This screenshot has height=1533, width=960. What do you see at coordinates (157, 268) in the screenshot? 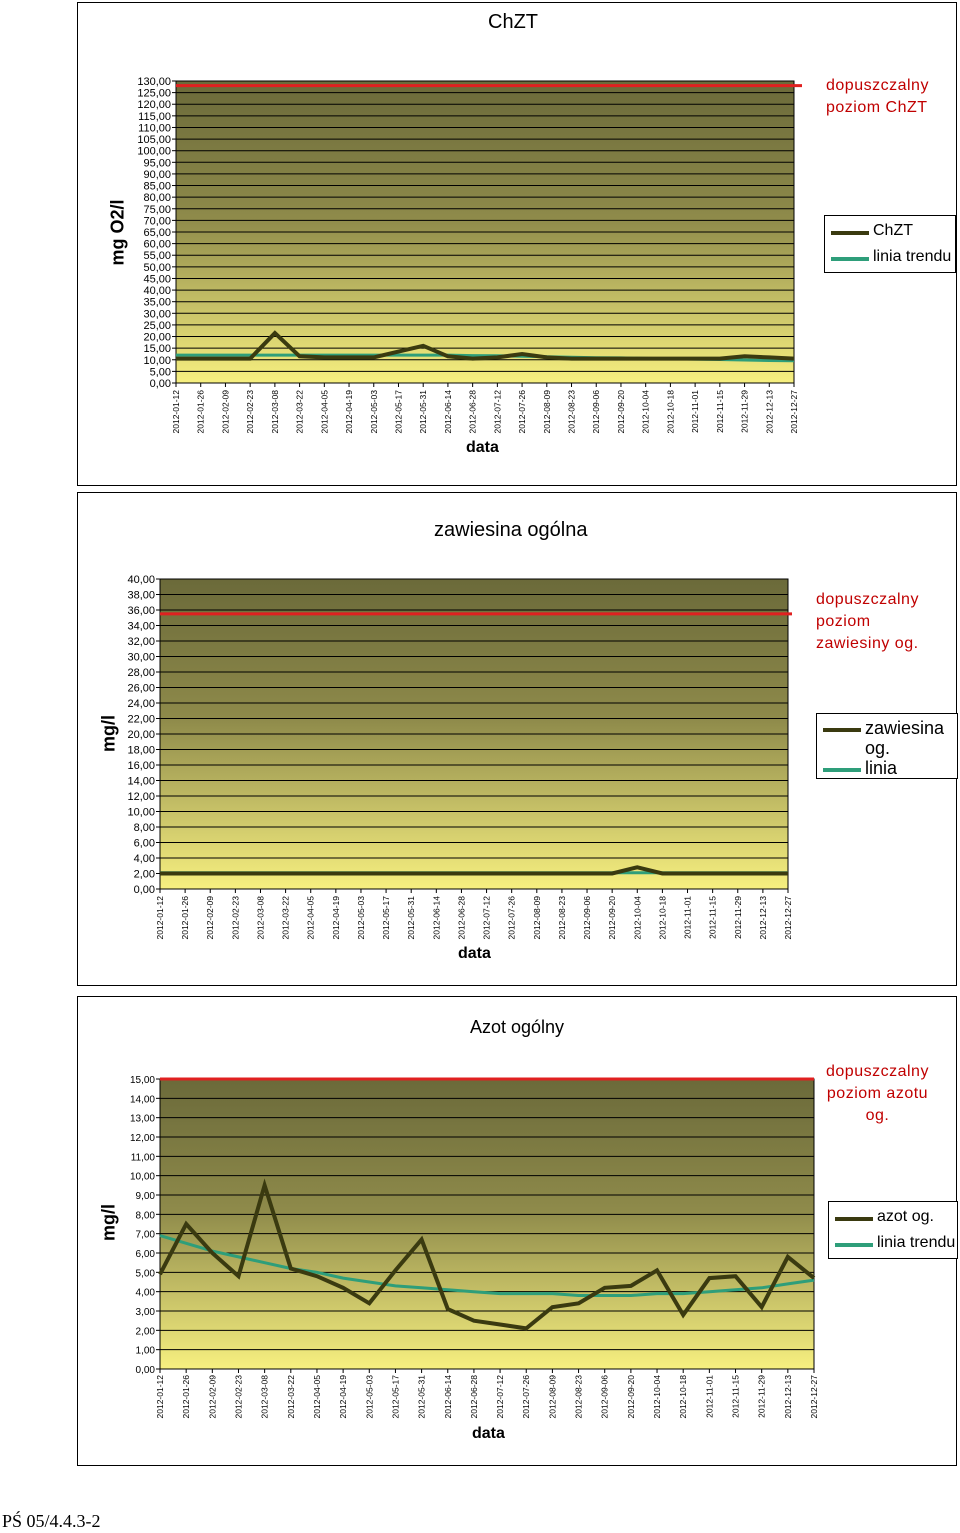
I see `y-tick-label: 50,00` at bounding box center [157, 268].